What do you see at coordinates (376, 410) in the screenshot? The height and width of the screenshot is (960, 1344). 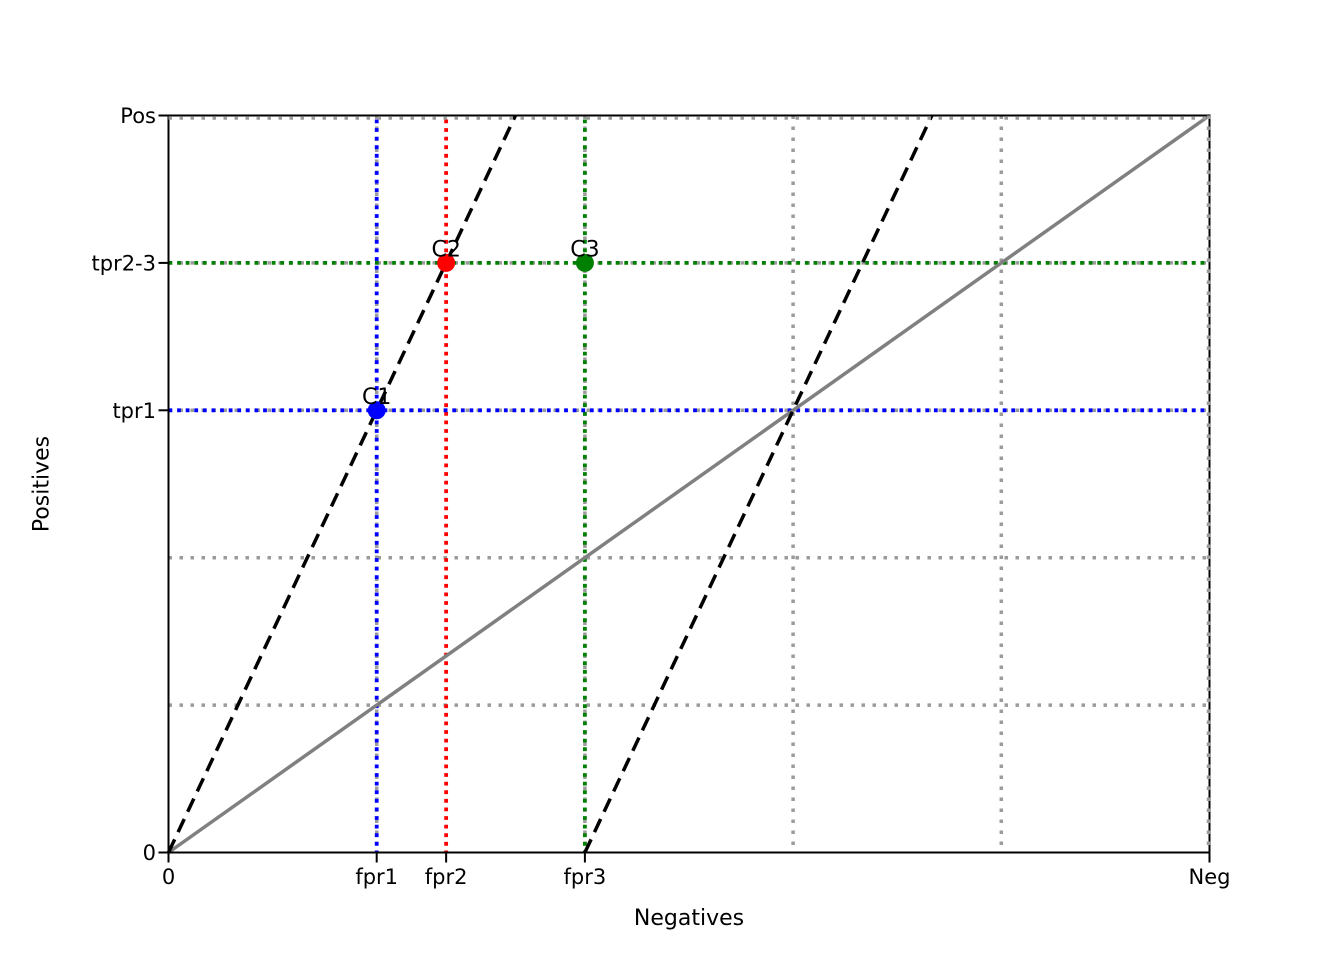 I see `classifier-point-c1` at bounding box center [376, 410].